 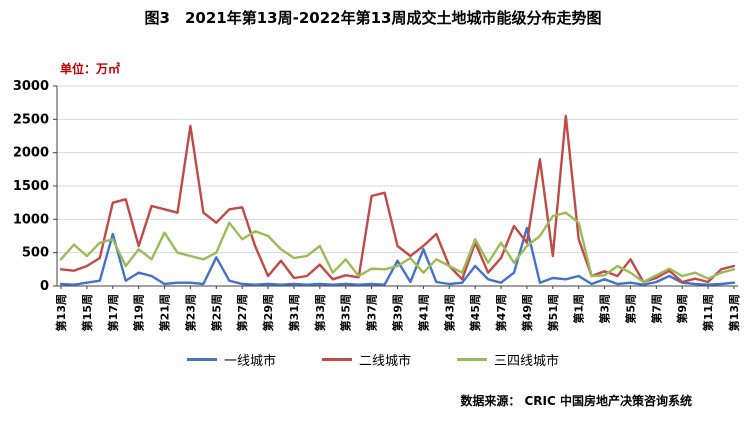 I want to click on x-tick-label: 第41周, so click(x=423, y=312).